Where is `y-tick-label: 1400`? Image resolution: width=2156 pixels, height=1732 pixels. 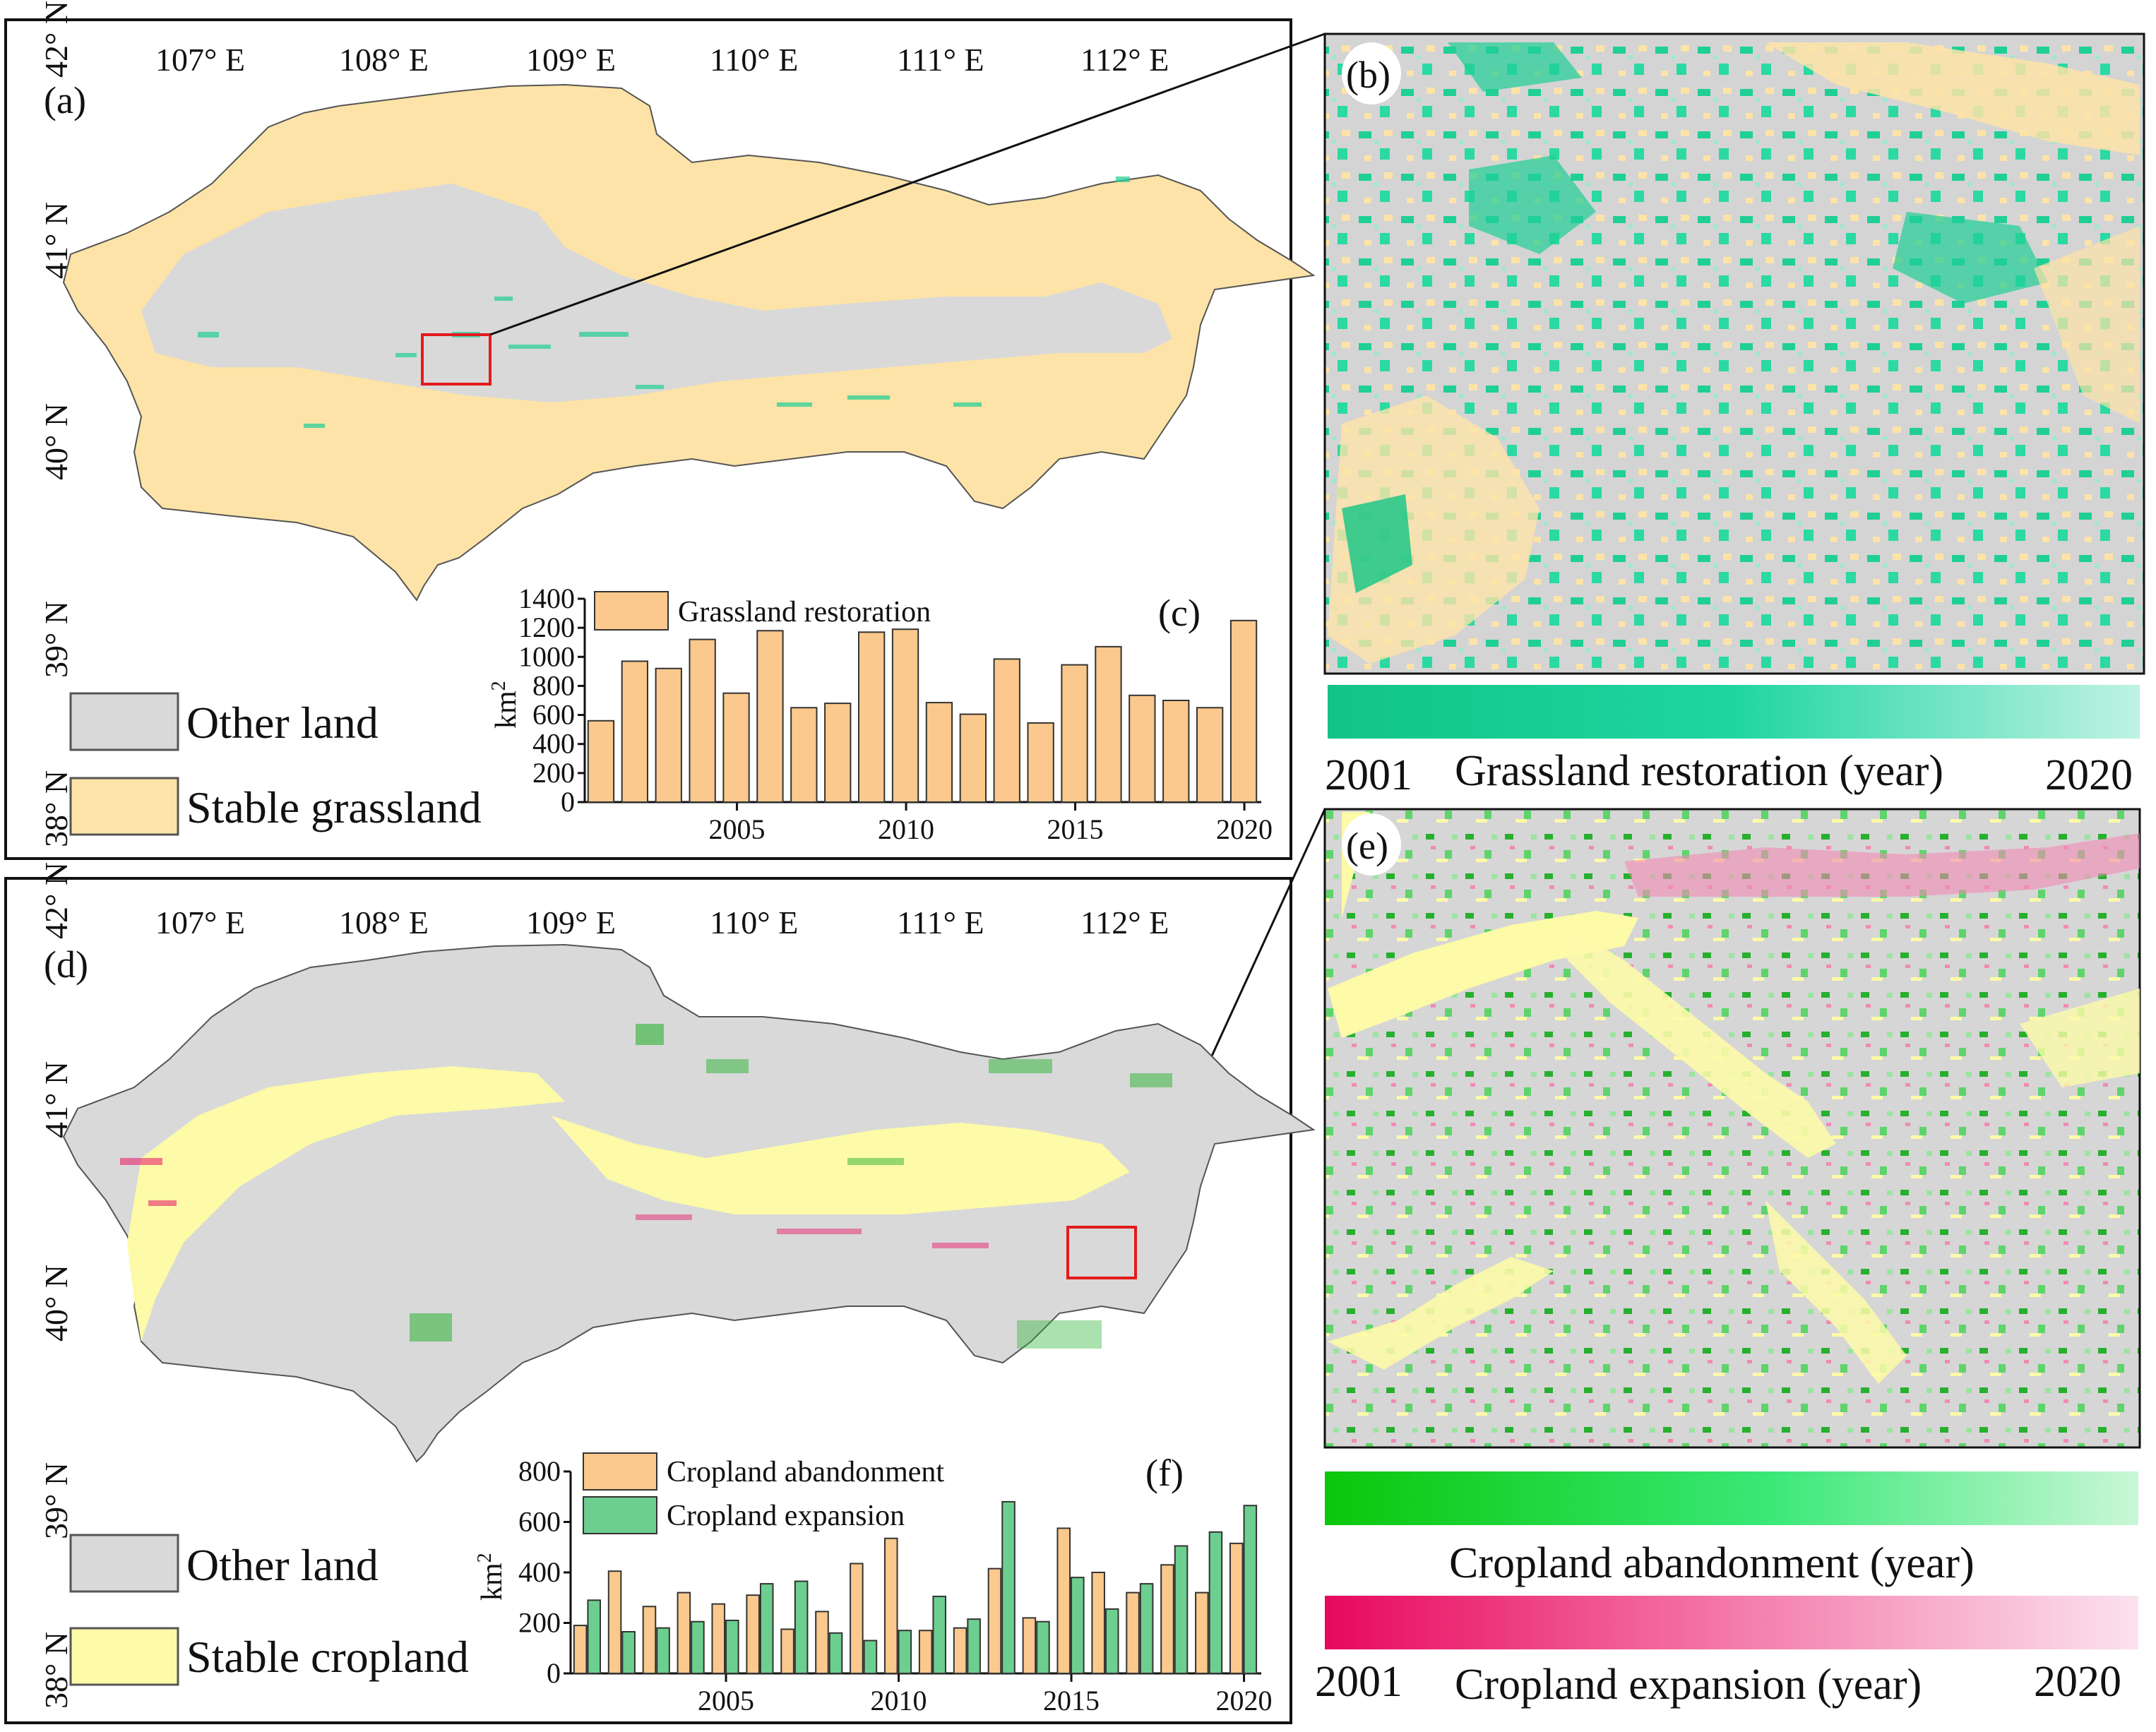
y-tick-label: 1400 is located at coordinates (546, 598).